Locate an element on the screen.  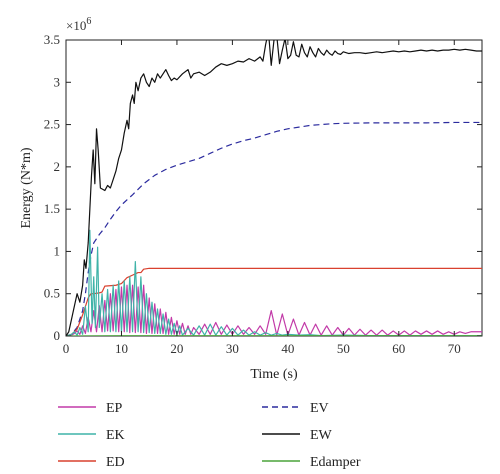
legend-label: Edamper is located at coordinates (335, 462).